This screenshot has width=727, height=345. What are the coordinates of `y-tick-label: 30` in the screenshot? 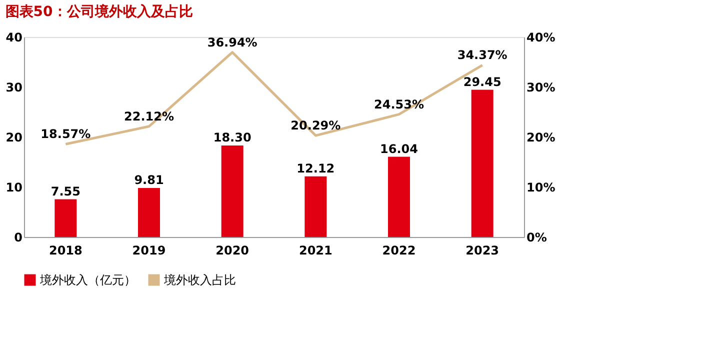 It's located at (14, 87).